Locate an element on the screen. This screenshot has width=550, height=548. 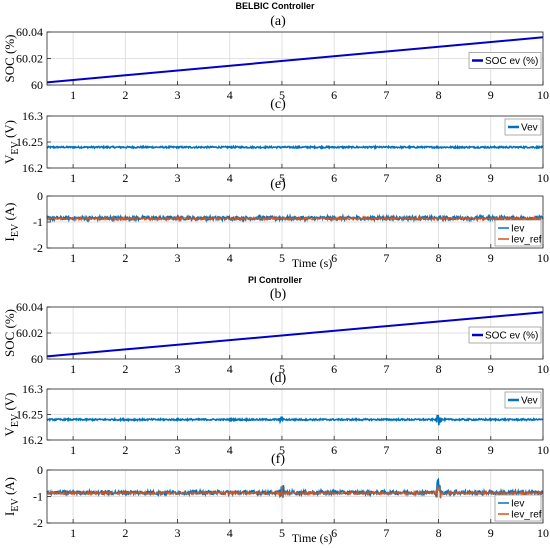
x-axis-label: Time (s) is located at coordinates (312, 263).